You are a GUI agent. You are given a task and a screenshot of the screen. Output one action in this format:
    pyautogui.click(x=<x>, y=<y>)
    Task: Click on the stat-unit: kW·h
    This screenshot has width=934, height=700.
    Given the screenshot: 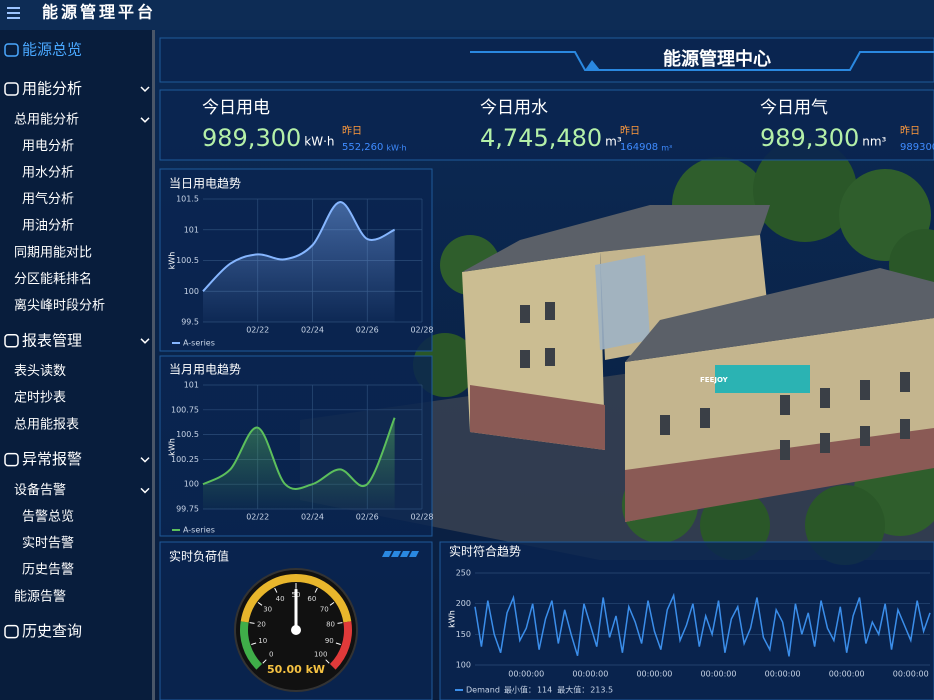 What is the action you would take?
    pyautogui.click(x=319, y=142)
    